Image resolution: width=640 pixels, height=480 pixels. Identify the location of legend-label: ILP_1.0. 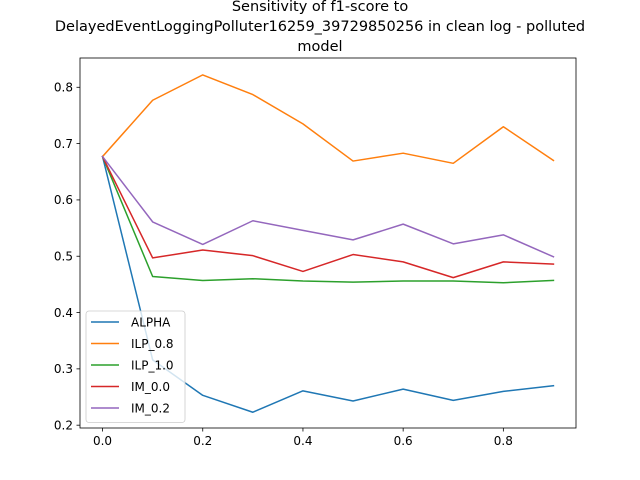
(152, 365).